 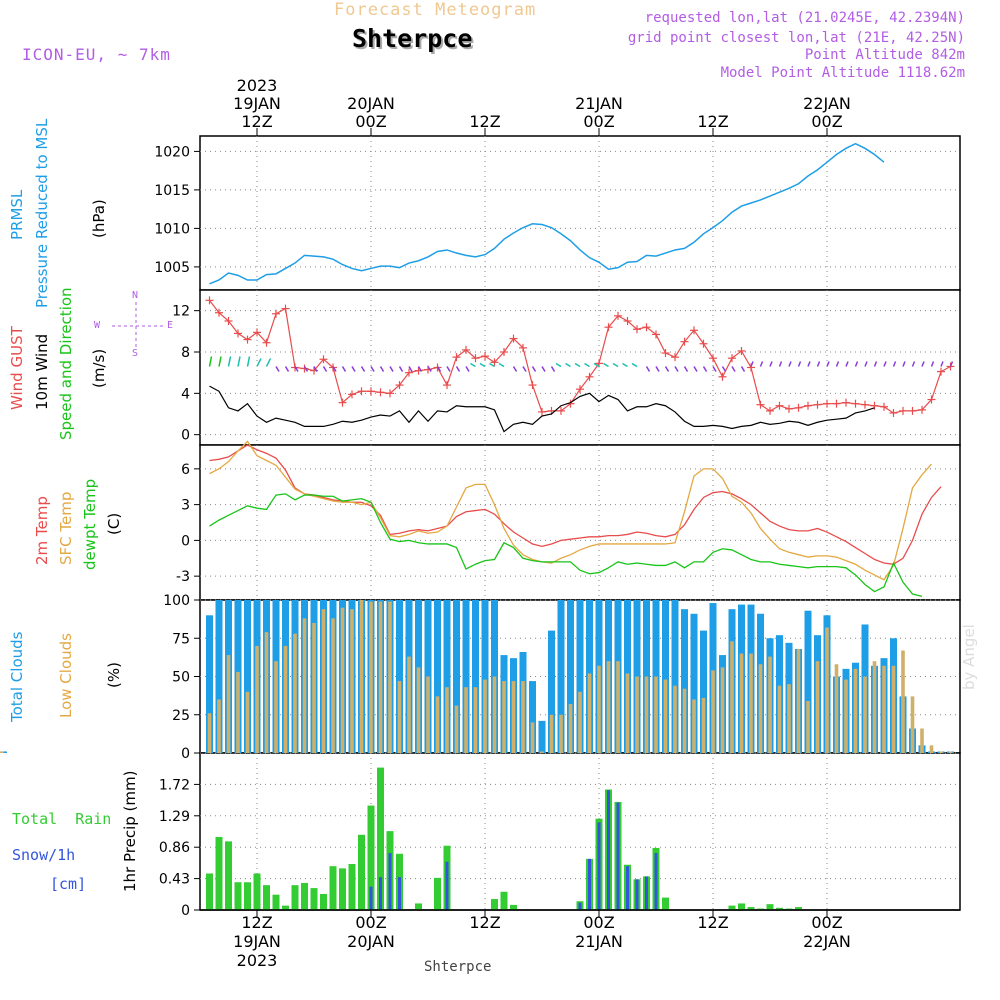 I want to click on compass-e: E, so click(x=170, y=325).